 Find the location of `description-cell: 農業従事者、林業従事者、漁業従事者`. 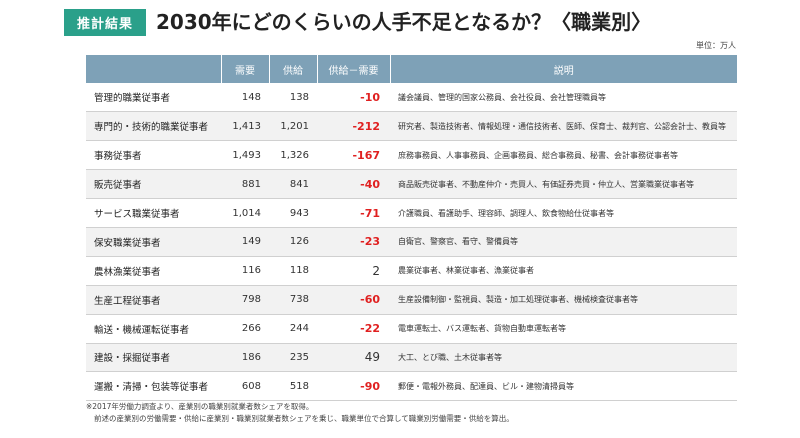

description-cell: 農業従事者、林業従事者、漁業従事者 is located at coordinates (563, 271).